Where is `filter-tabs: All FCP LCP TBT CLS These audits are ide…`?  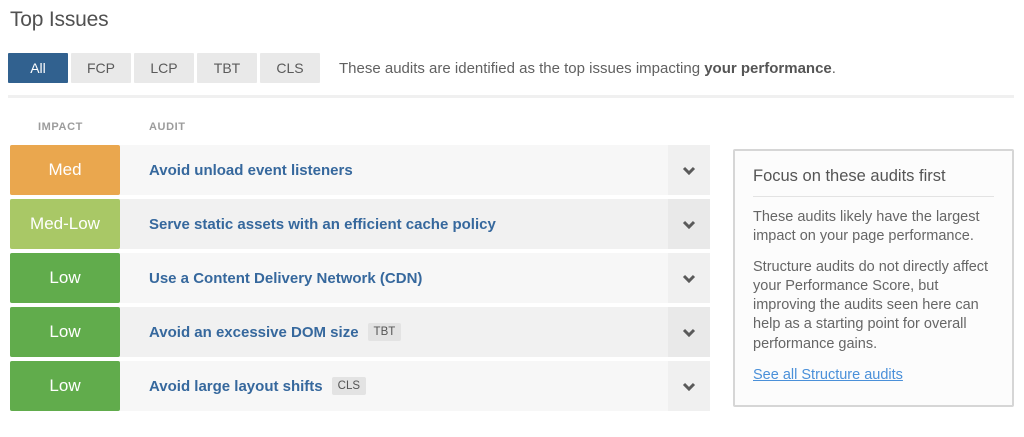 filter-tabs: All FCP LCP TBT CLS These audits are ide… is located at coordinates (422, 68).